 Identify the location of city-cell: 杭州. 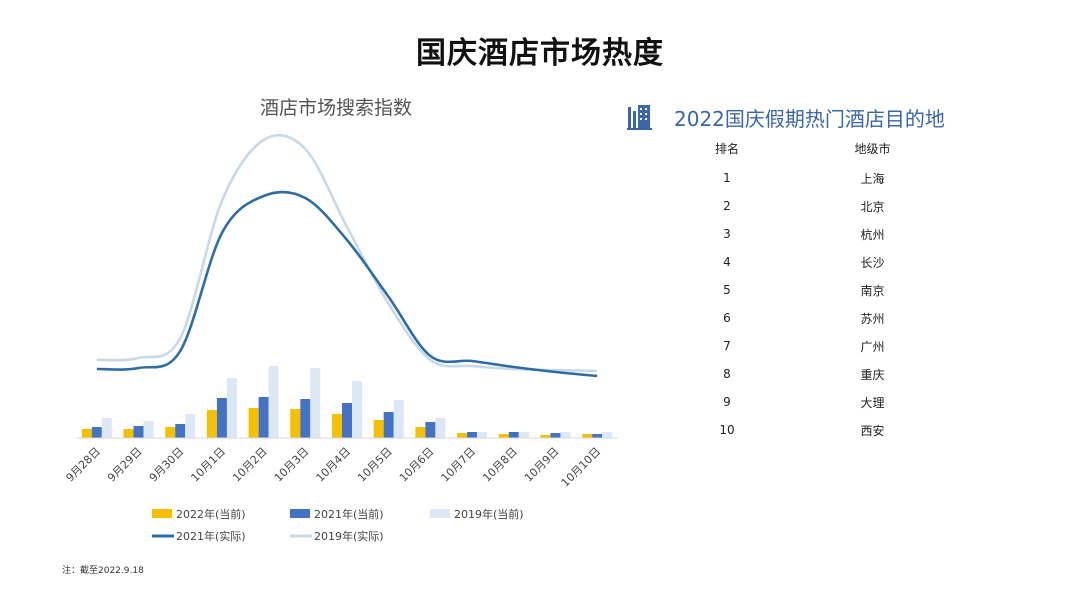
(872, 234).